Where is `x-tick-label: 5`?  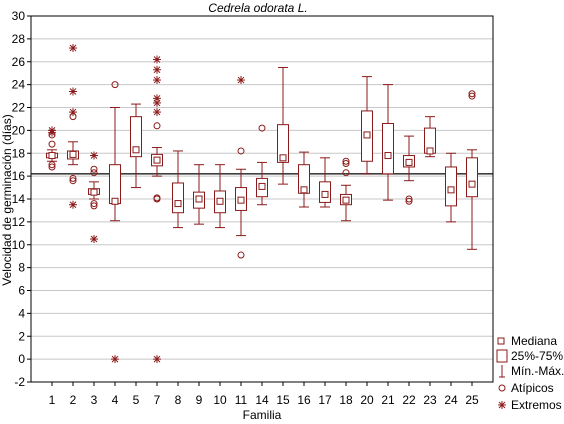 x-tick-label: 5 is located at coordinates (136, 400).